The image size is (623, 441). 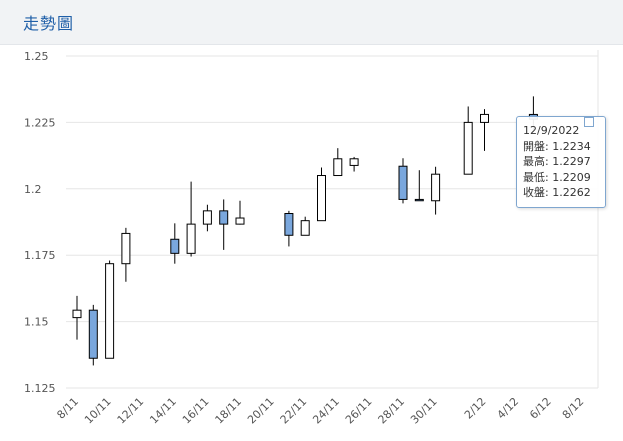 What do you see at coordinates (534, 161) in the screenshot?
I see `tooltip-high-label: 最高` at bounding box center [534, 161].